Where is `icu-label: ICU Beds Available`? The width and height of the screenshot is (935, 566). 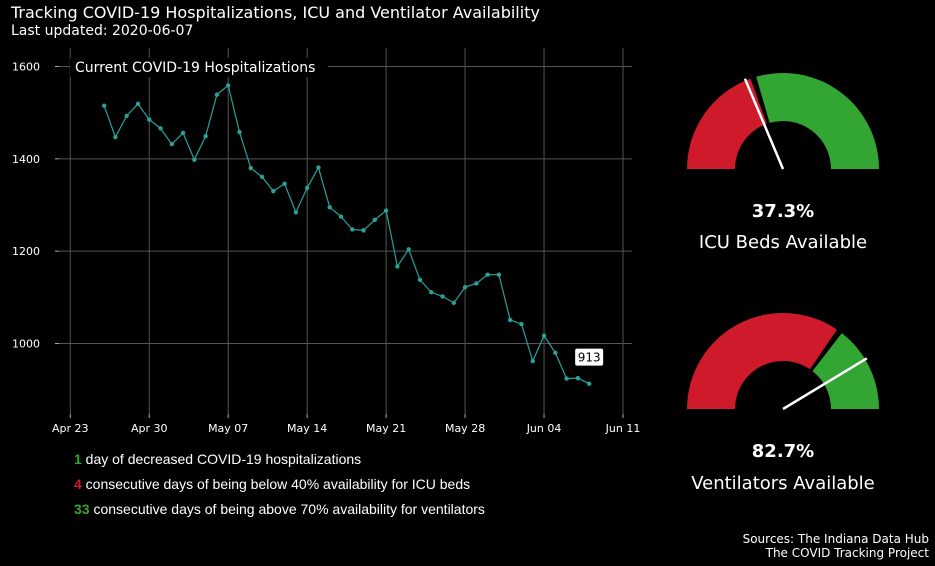
icu-label: ICU Beds Available is located at coordinates (783, 242).